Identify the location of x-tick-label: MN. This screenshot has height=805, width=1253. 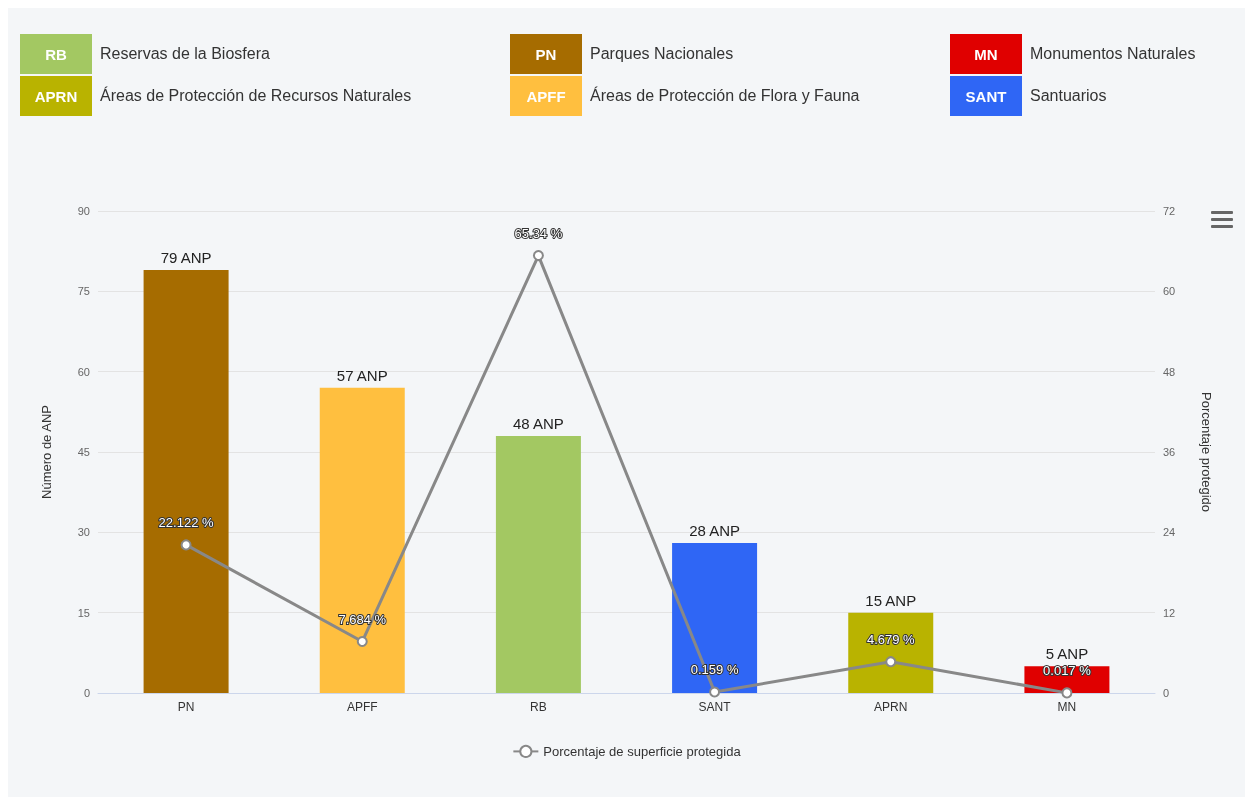
(1067, 707).